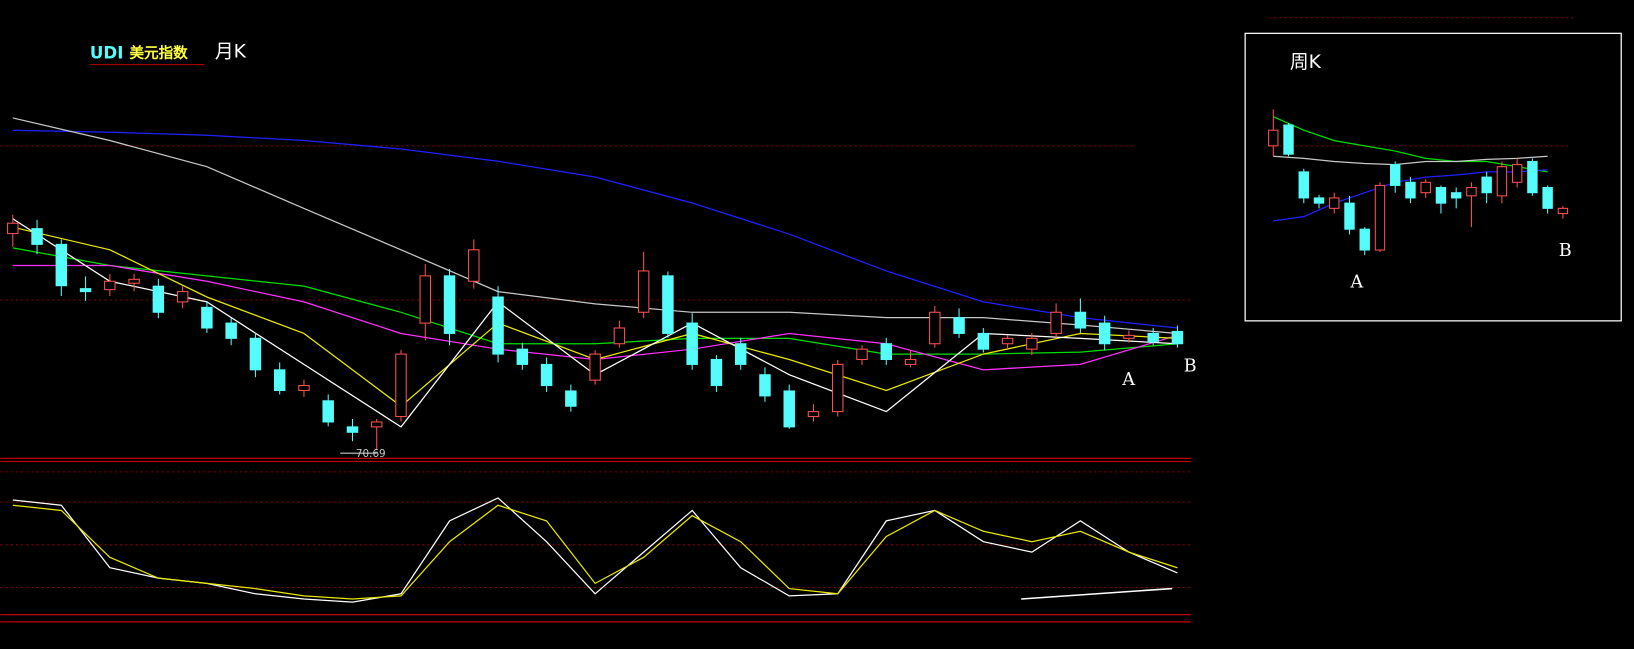 This screenshot has width=1634, height=649. Describe the element at coordinates (1433, 177) in the screenshot. I see `inset-frame` at that location.